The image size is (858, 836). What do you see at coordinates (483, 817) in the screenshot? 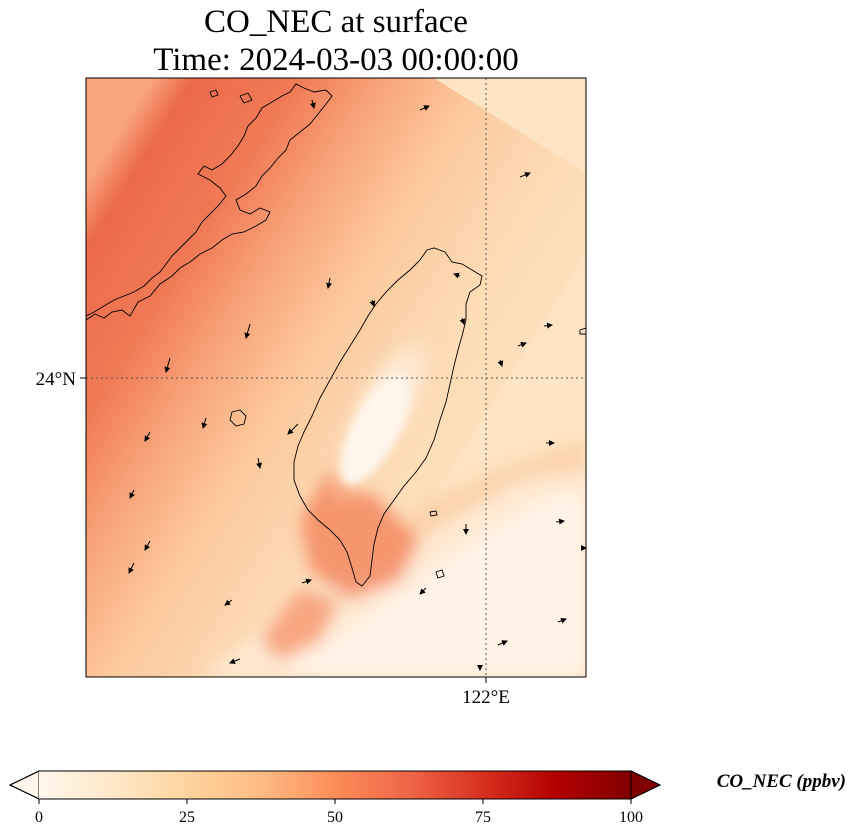
I see `colorbar-ticklabel: 75` at bounding box center [483, 817].